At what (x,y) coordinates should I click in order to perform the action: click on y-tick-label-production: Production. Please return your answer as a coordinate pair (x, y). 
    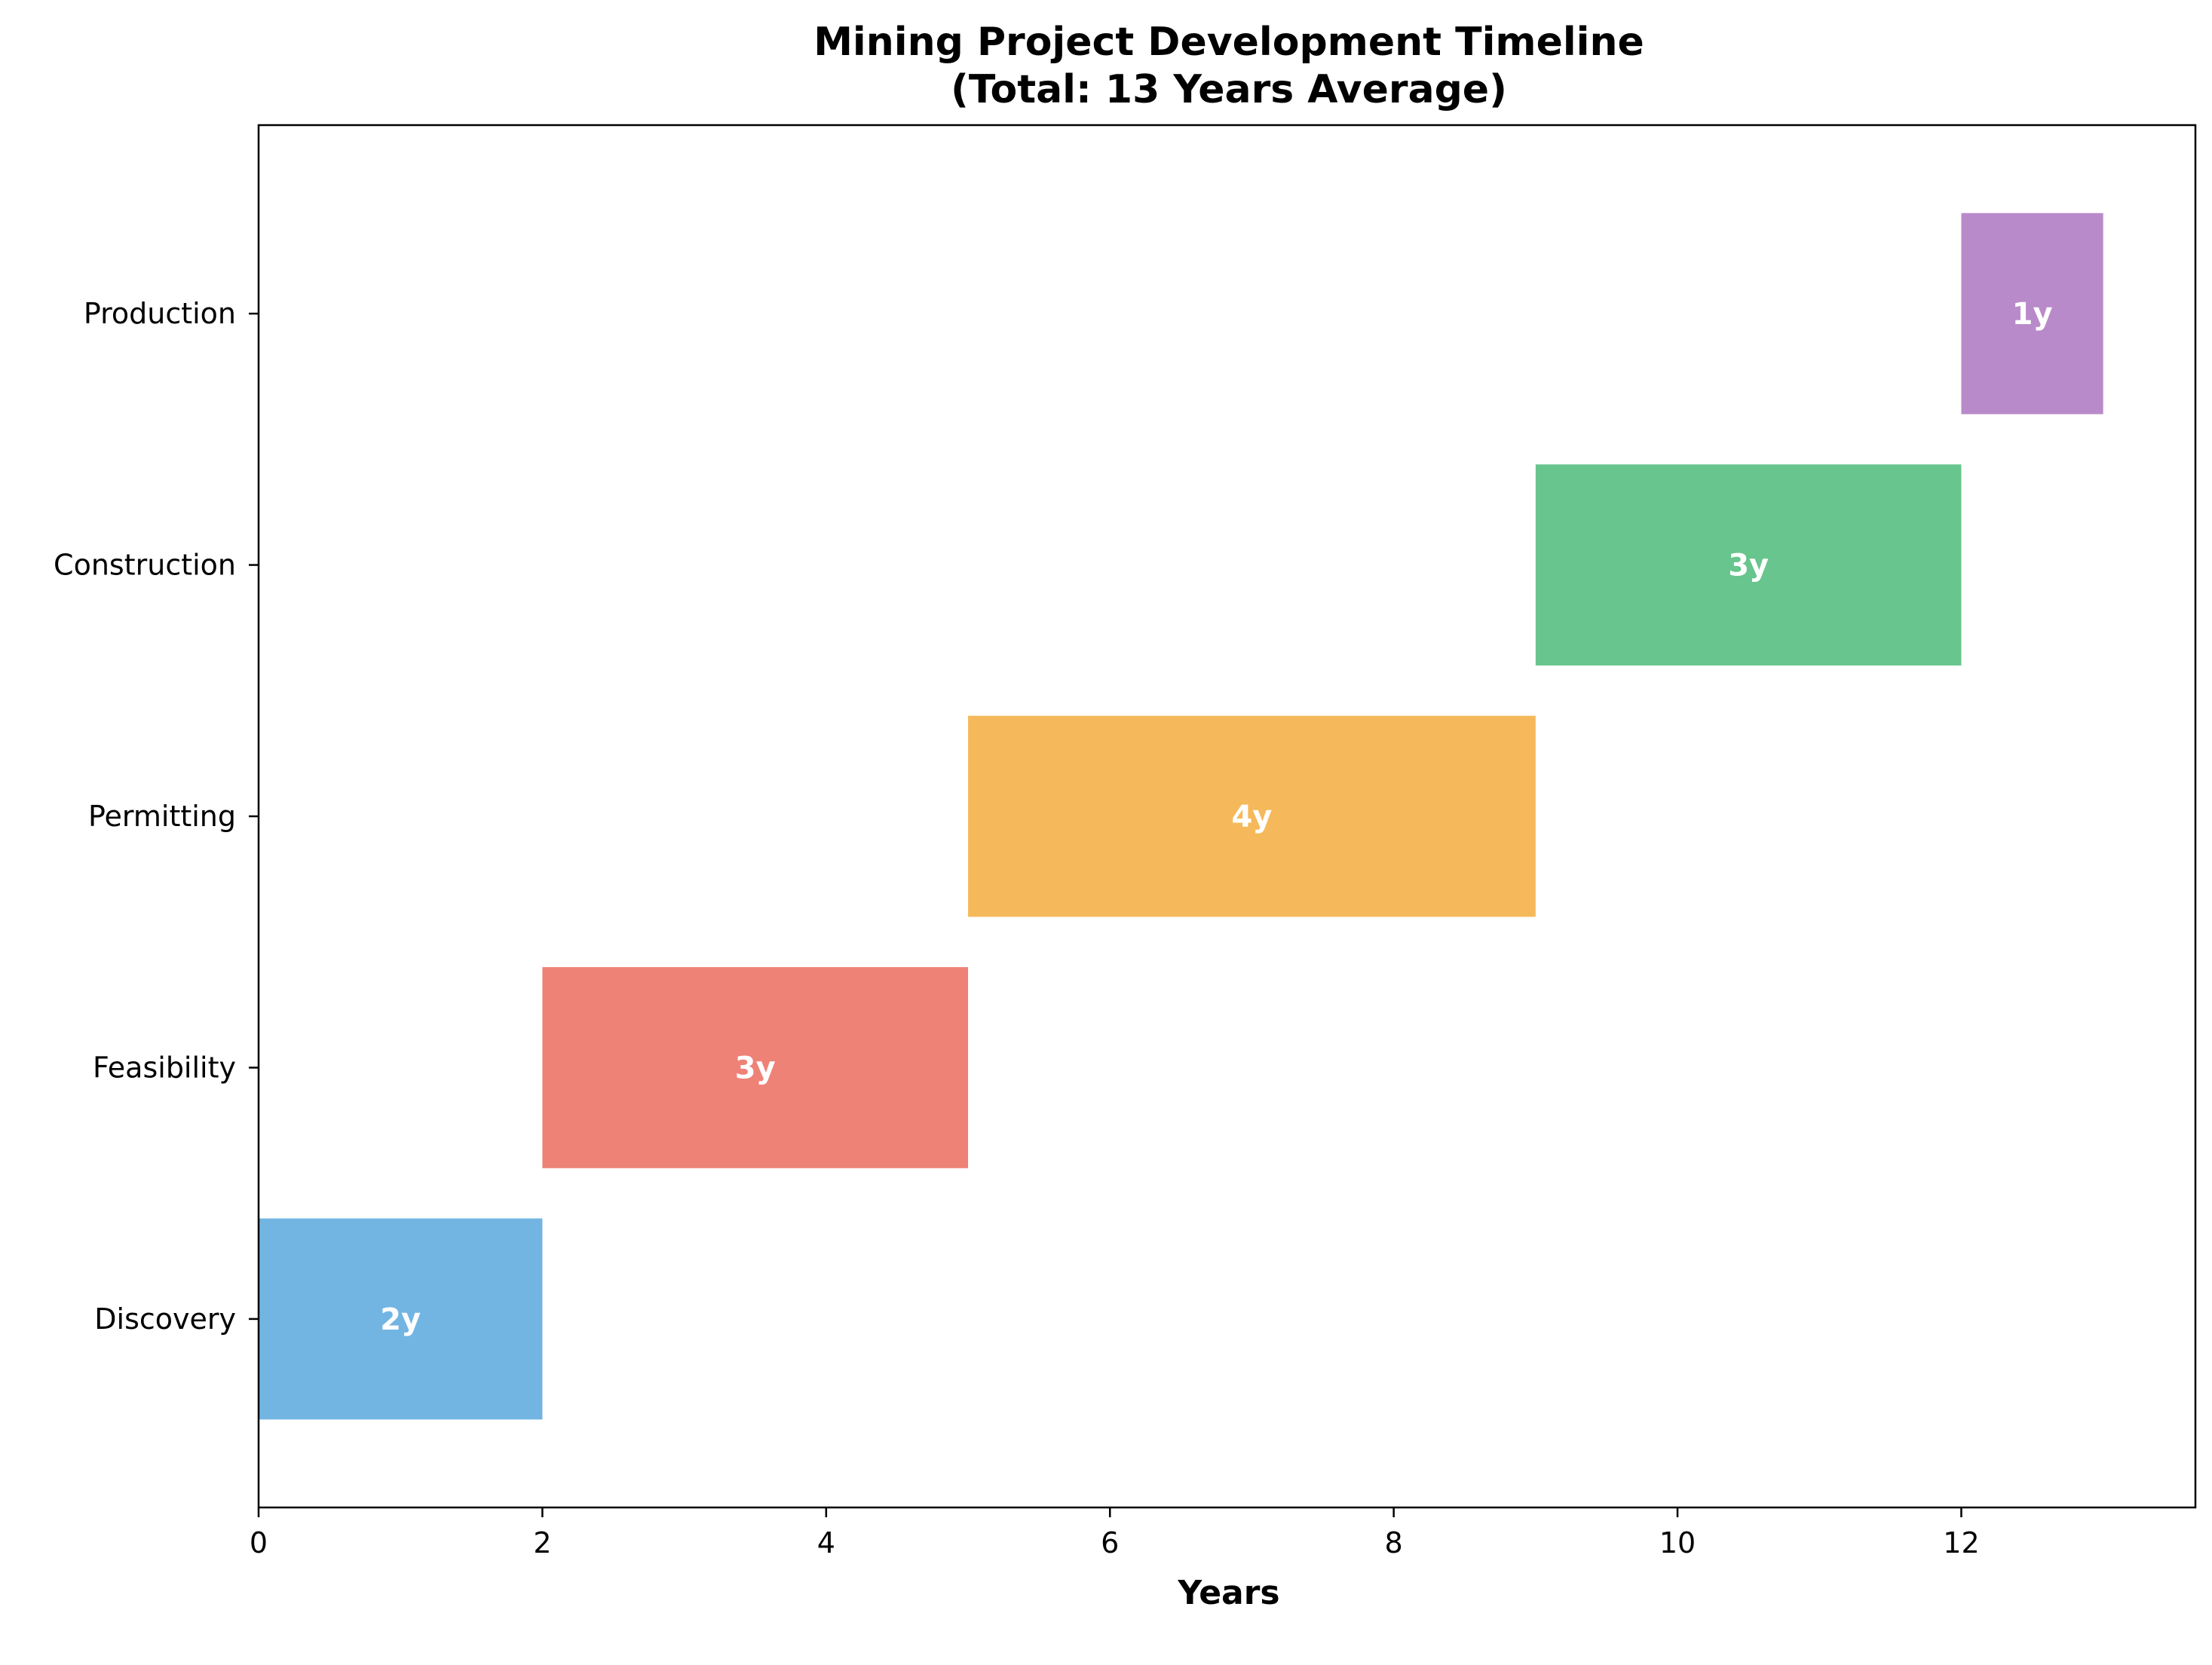
    Looking at the image, I should click on (160, 313).